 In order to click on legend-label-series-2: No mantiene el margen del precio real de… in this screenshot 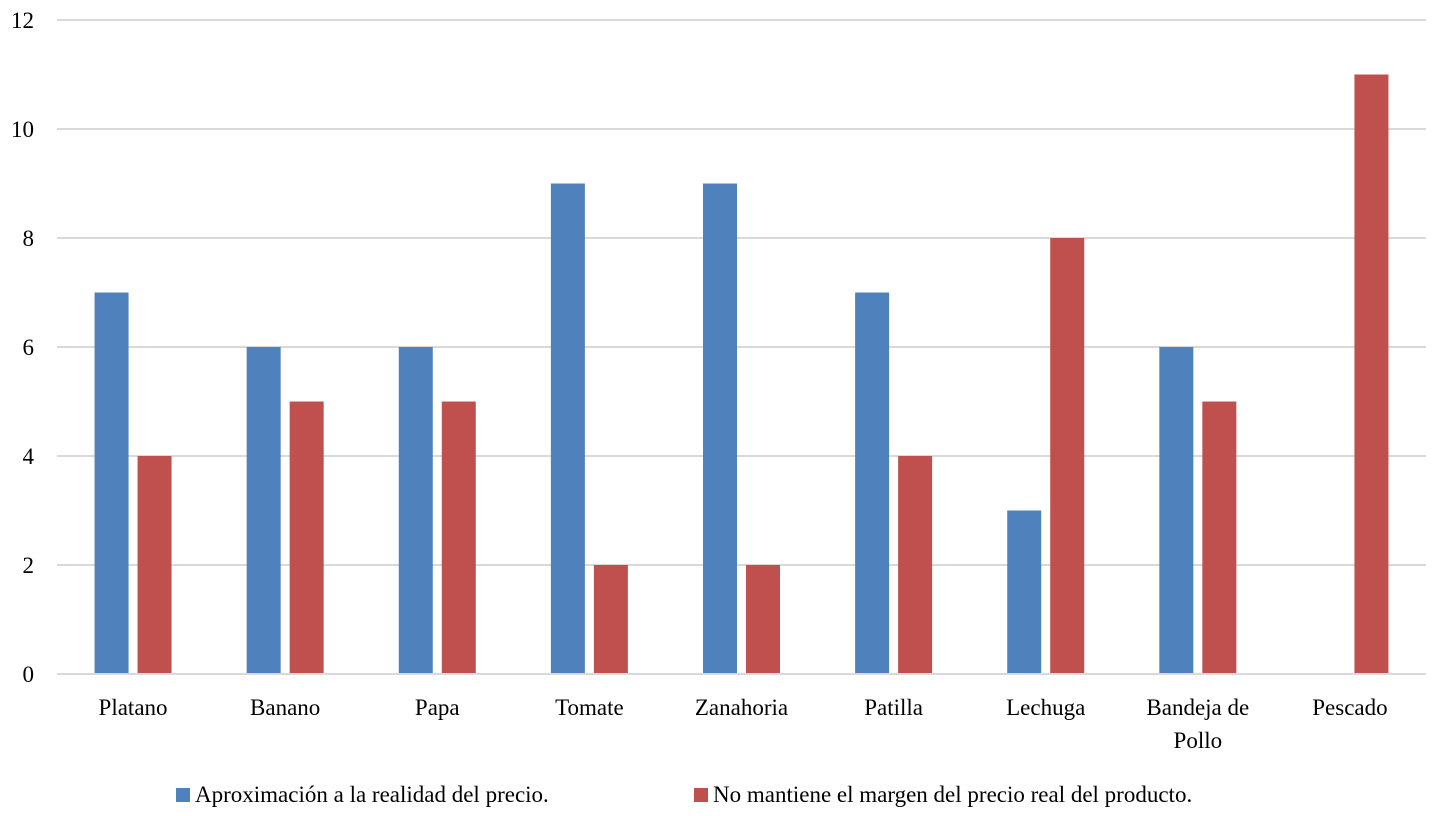, I will do `click(953, 794)`.